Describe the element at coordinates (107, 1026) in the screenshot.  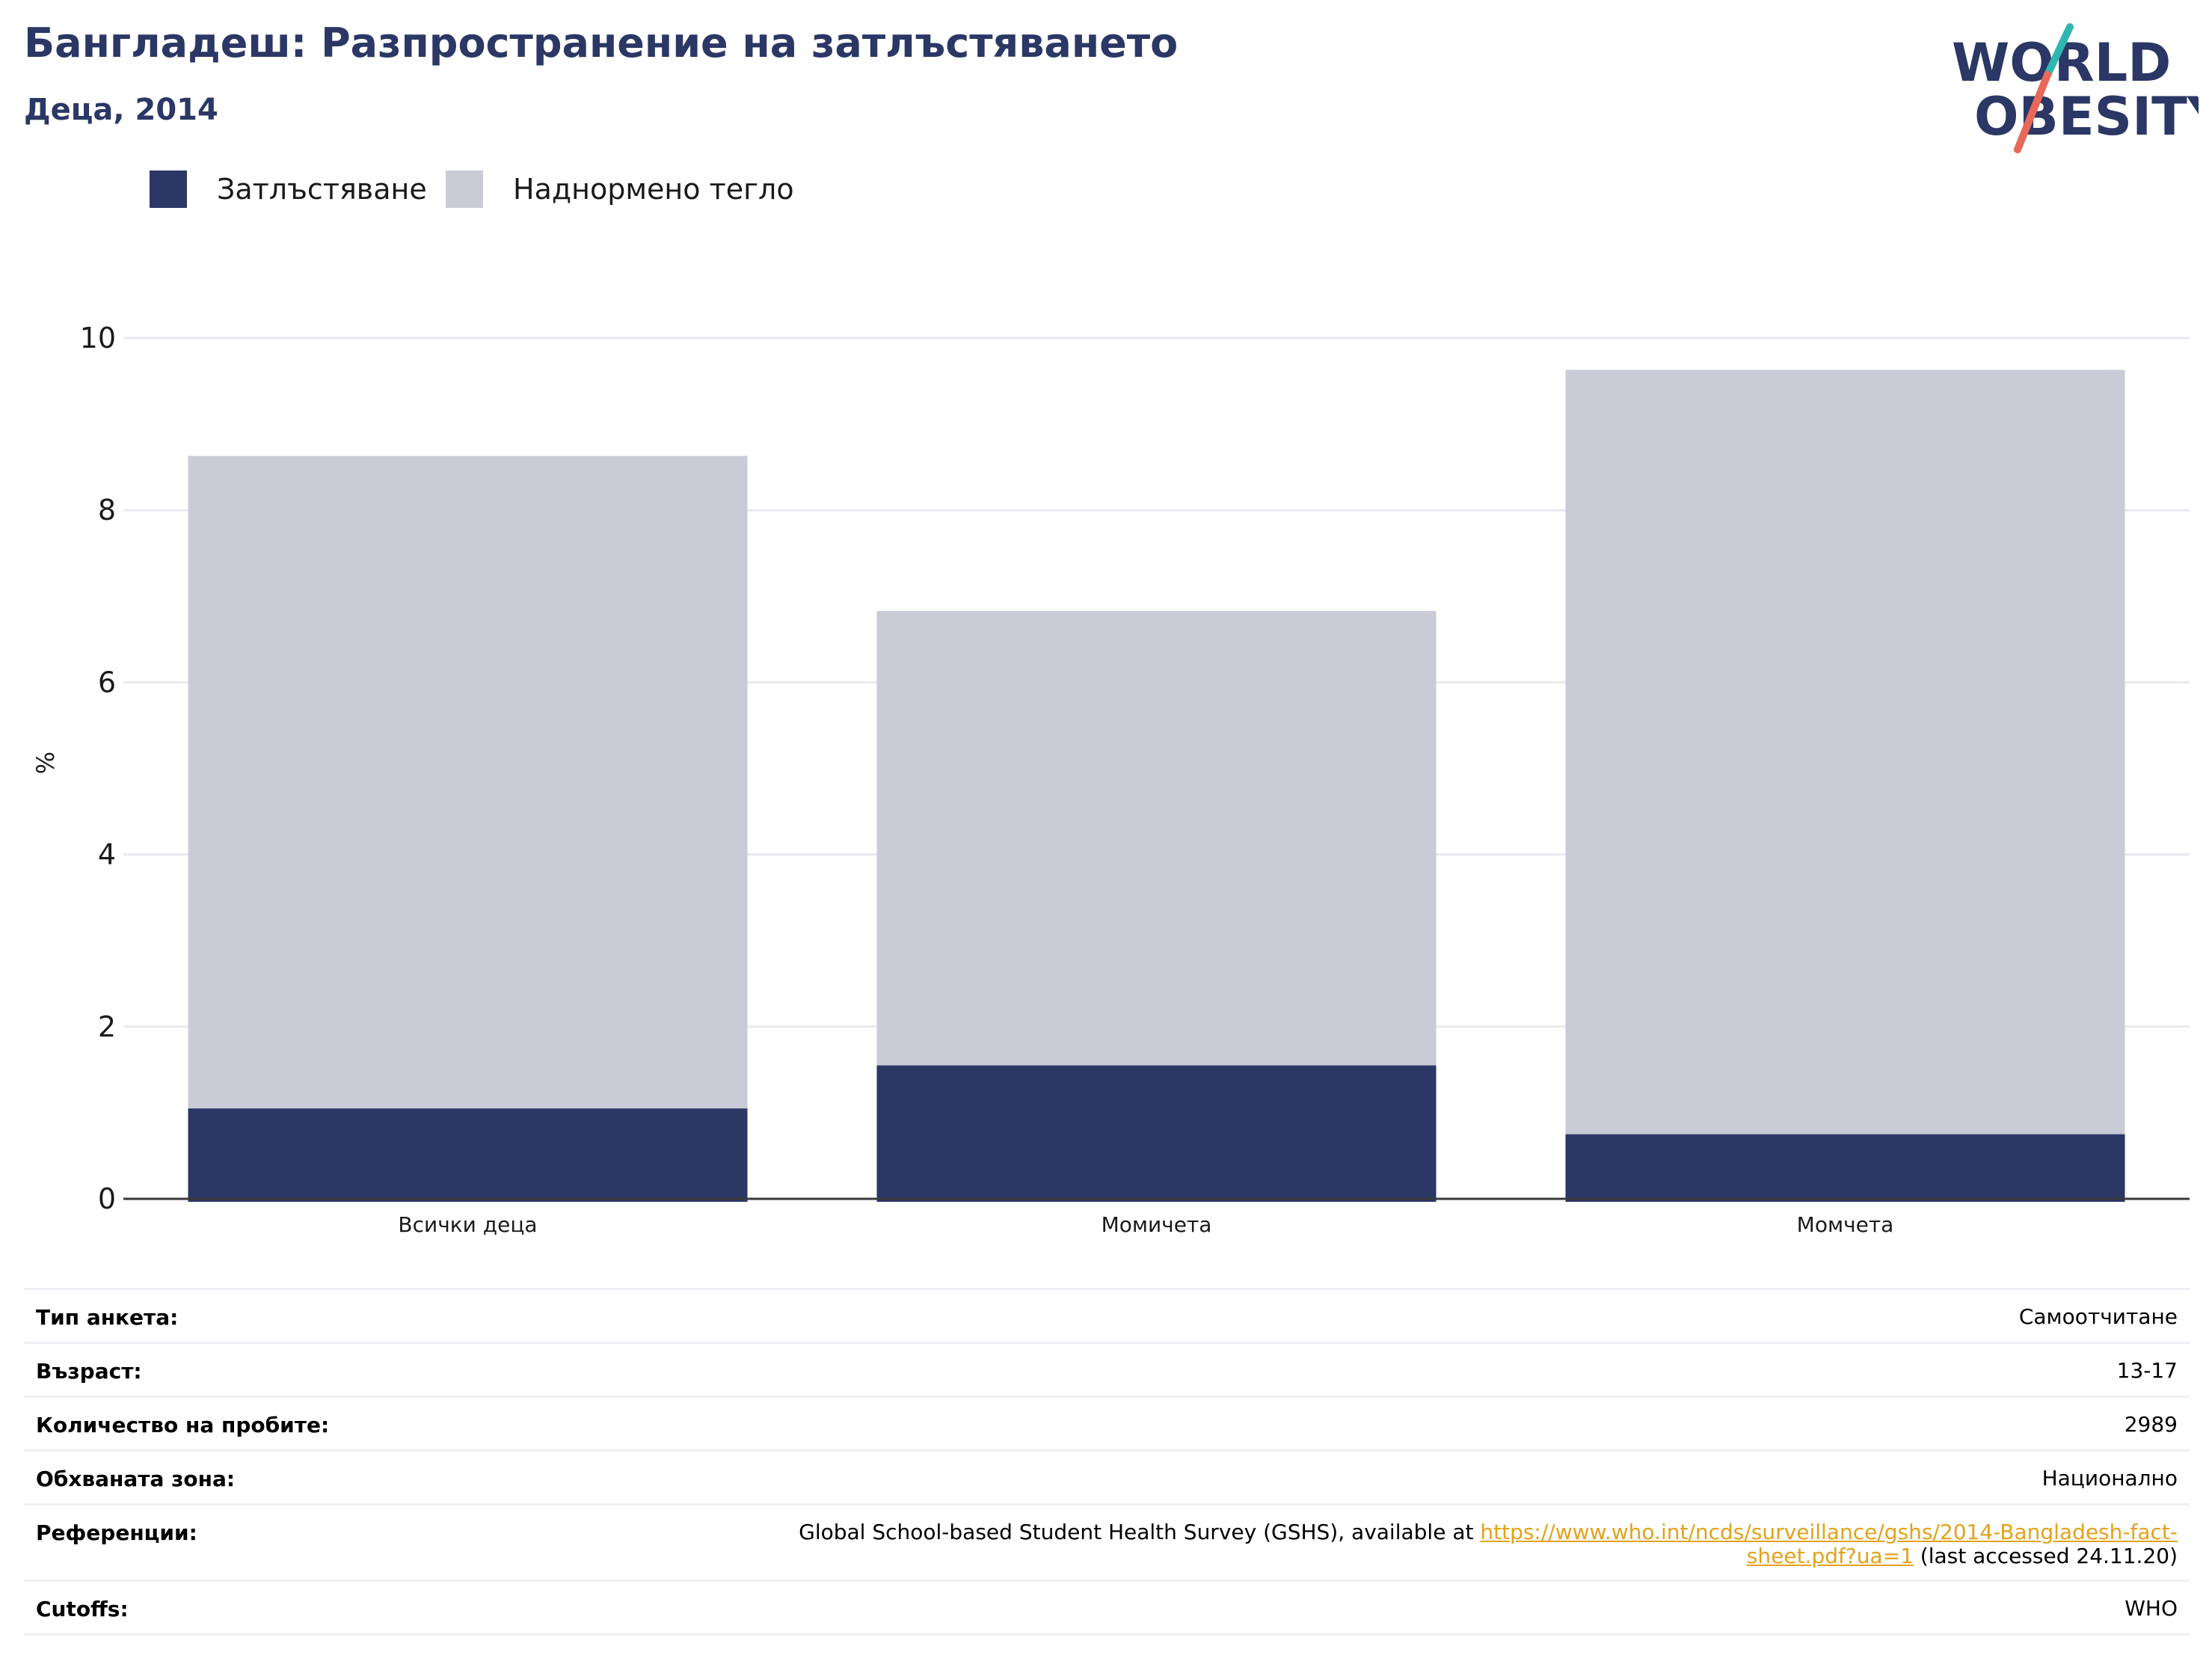
I see `y-tick-label: 2` at that location.